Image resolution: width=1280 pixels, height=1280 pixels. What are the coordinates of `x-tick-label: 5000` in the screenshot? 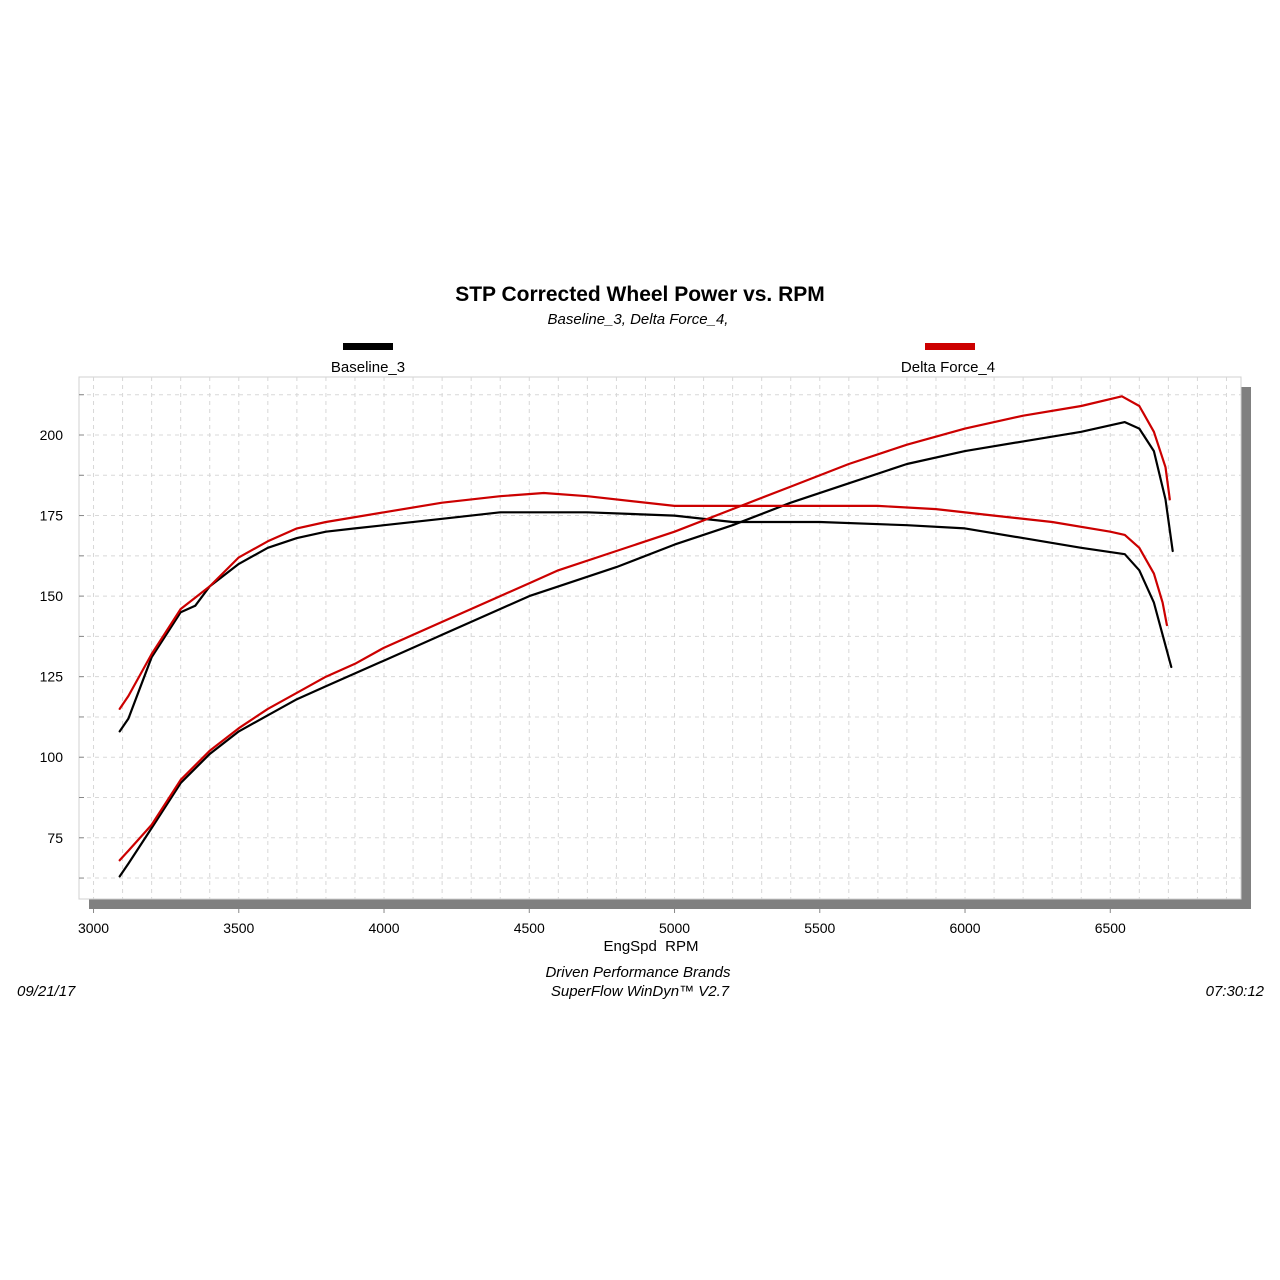 It's located at (674, 928).